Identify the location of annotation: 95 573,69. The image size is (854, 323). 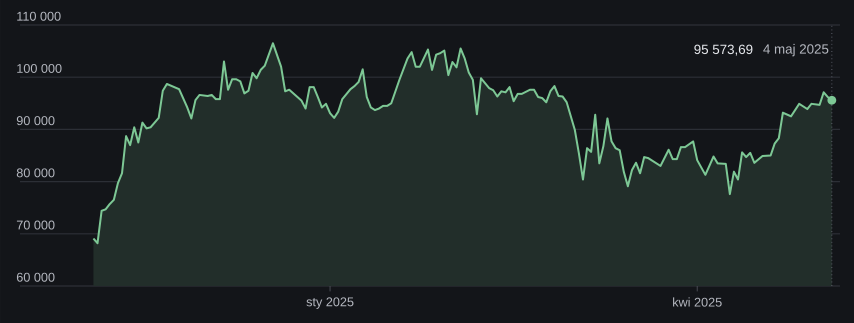
(723, 50).